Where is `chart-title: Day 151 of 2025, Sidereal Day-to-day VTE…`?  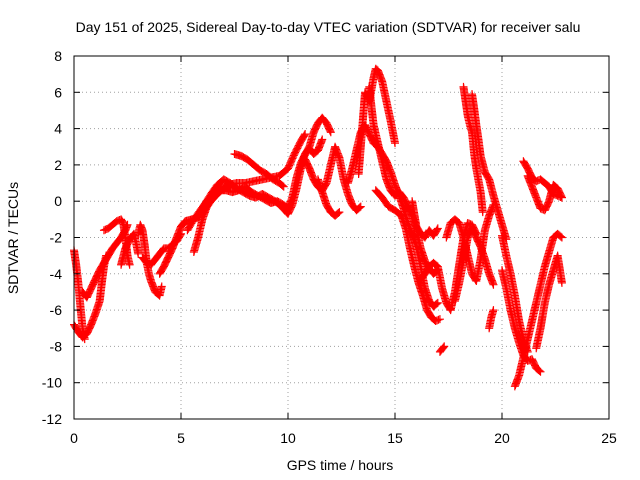 chart-title: Day 151 of 2025, Sidereal Day-to-day VTE… is located at coordinates (328, 27).